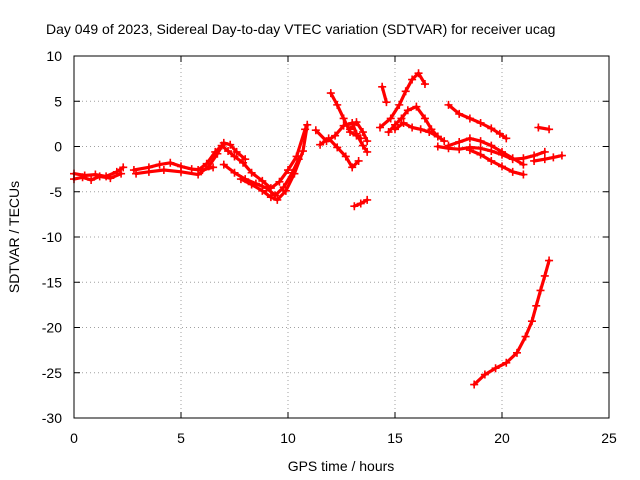 Image resolution: width=640 pixels, height=480 pixels. Describe the element at coordinates (52, 328) in the screenshot. I see `y-tick-label: -20` at that location.